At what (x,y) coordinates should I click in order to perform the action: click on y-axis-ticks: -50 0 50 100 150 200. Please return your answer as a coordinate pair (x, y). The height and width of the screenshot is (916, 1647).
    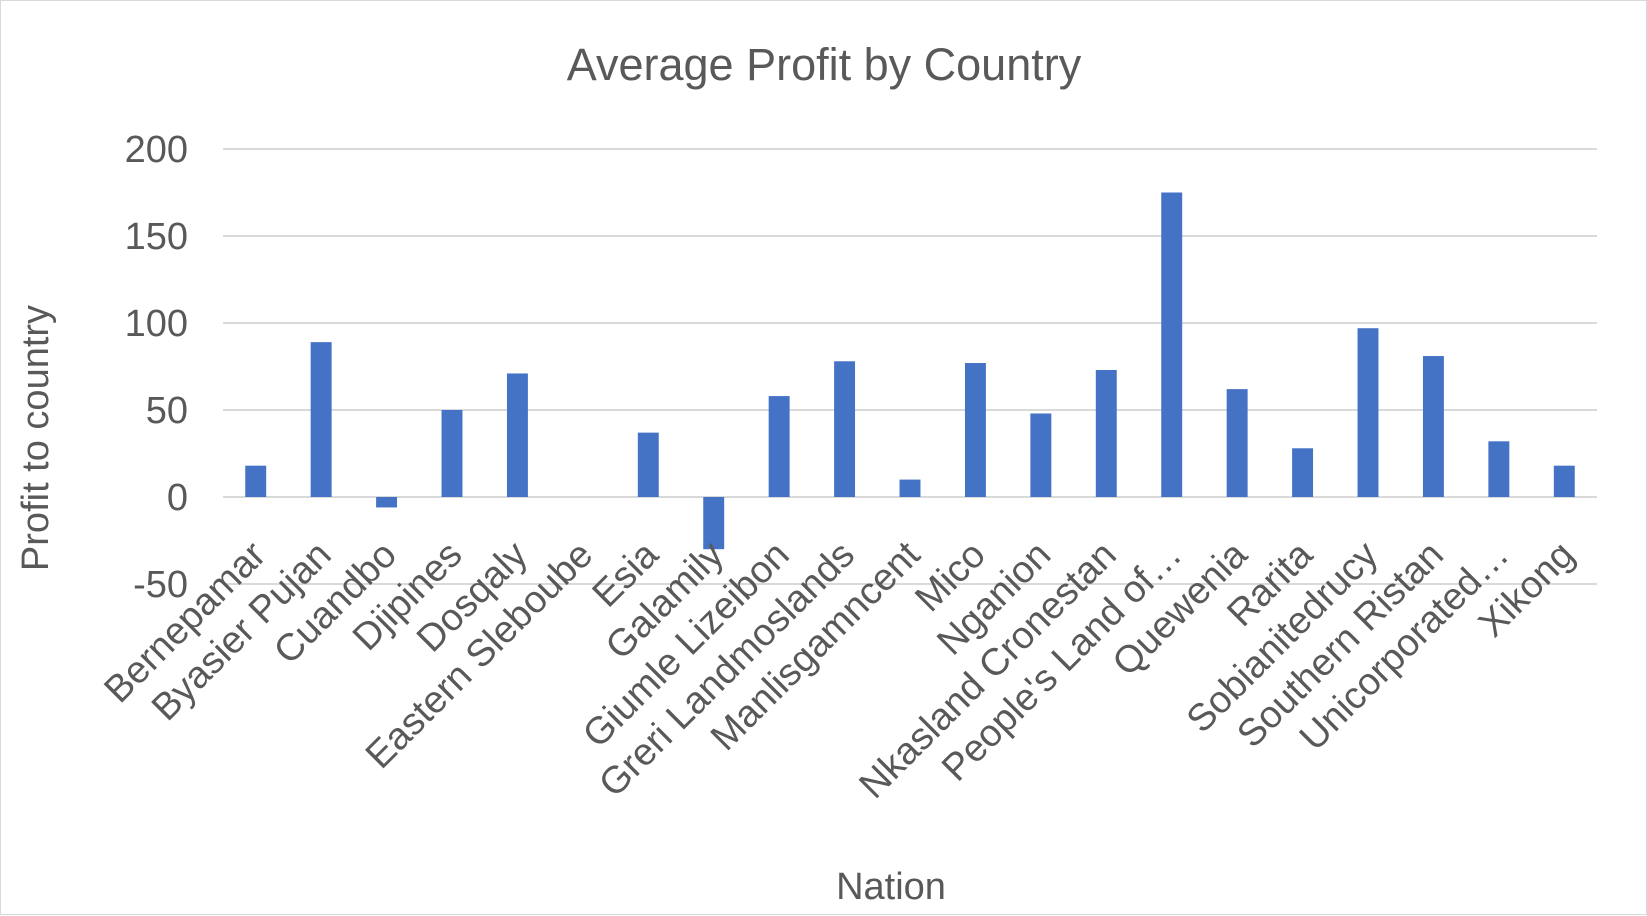
    Looking at the image, I should click on (156, 367).